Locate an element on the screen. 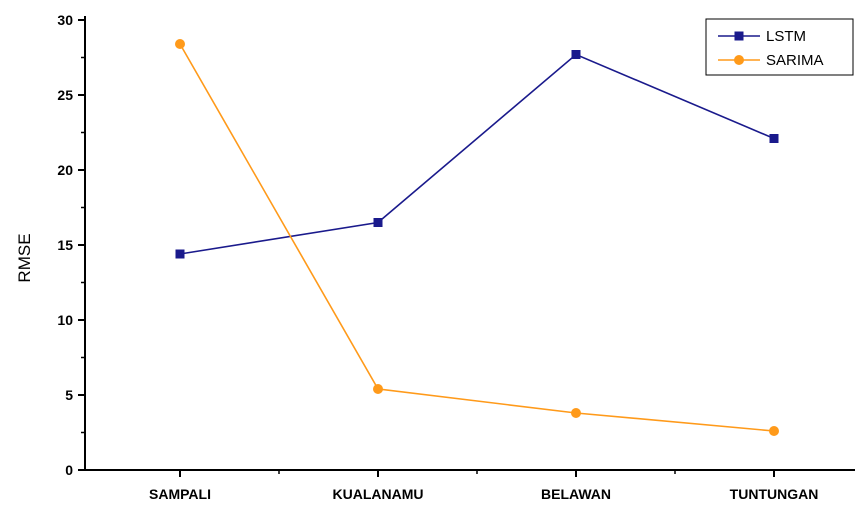 The width and height of the screenshot is (863, 505). y-tick-label: 25 is located at coordinates (65, 95).